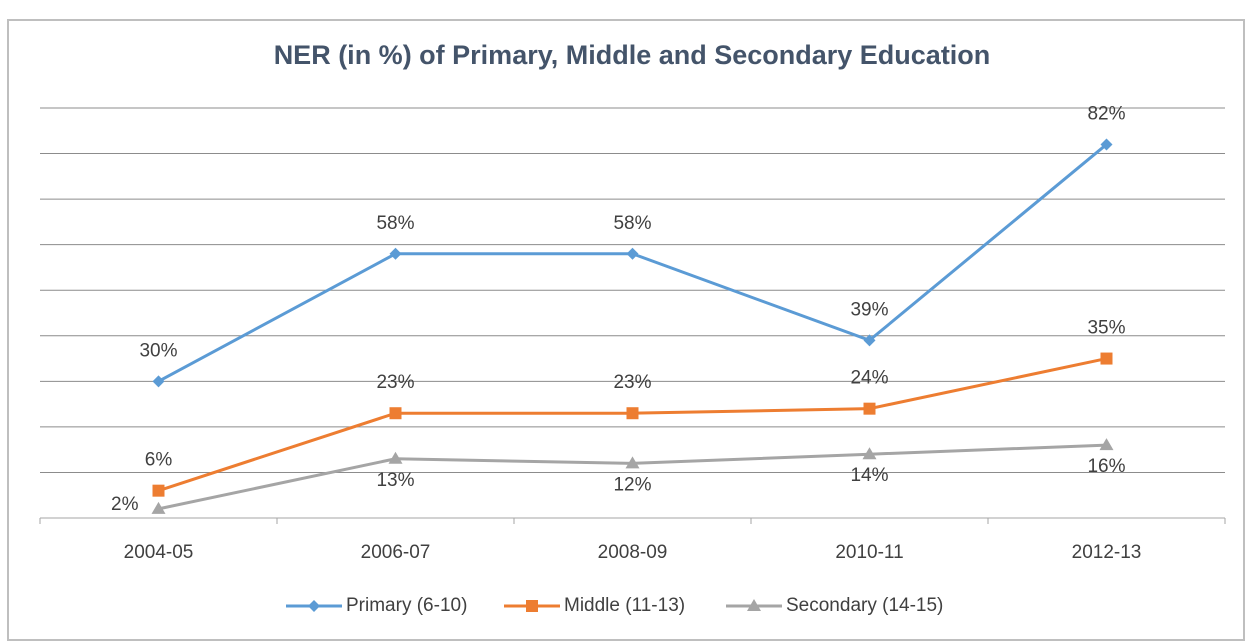 The image size is (1251, 641). I want to click on x-tick-label: 2010-11, so click(869, 552).